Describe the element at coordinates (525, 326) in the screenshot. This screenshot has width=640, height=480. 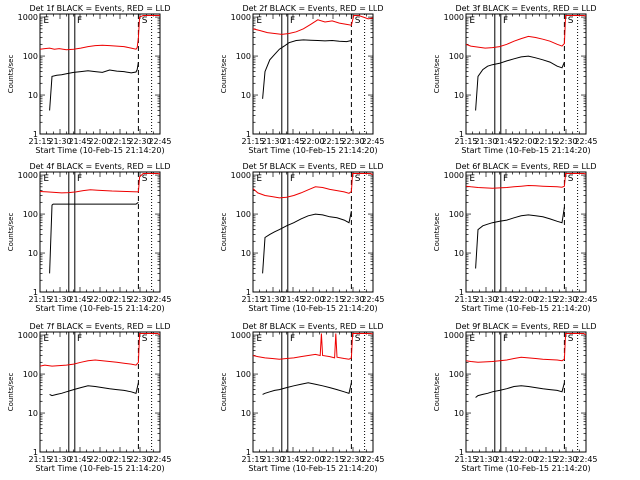
I see `chart-title: Det 9f BLACK = Events, RED = LLD` at that location.